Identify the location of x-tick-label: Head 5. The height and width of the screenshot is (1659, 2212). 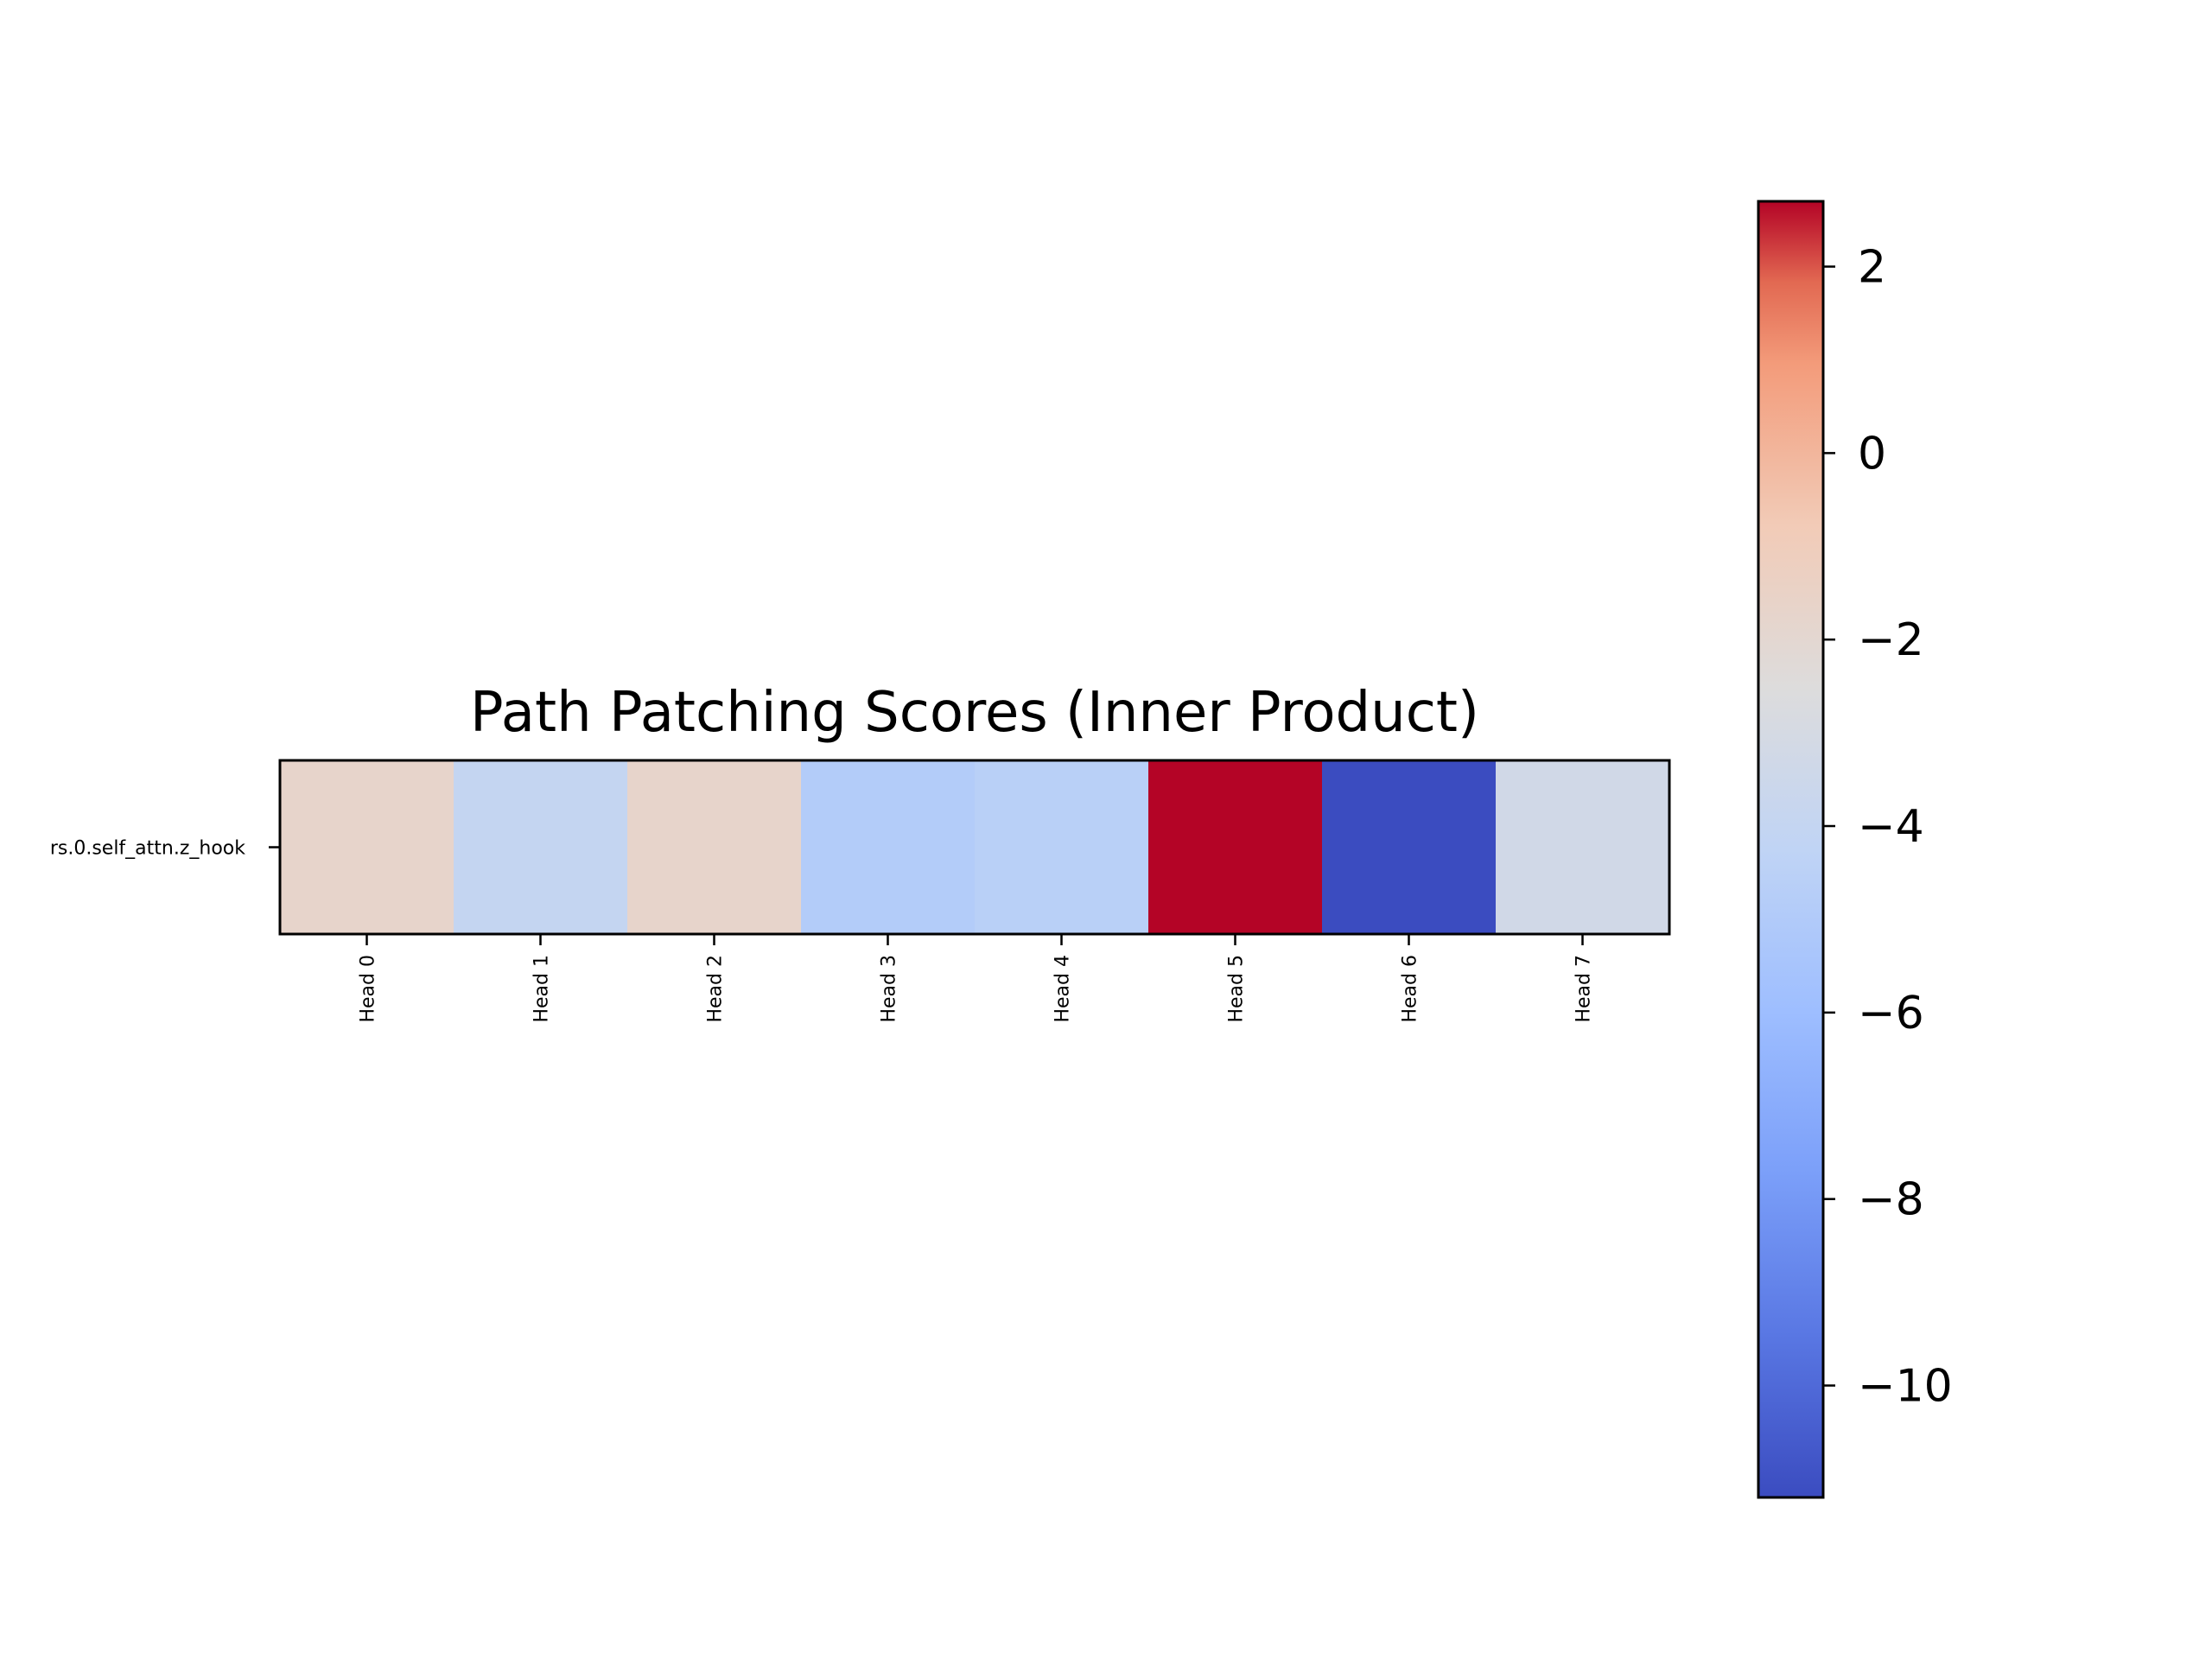
(1237, 989).